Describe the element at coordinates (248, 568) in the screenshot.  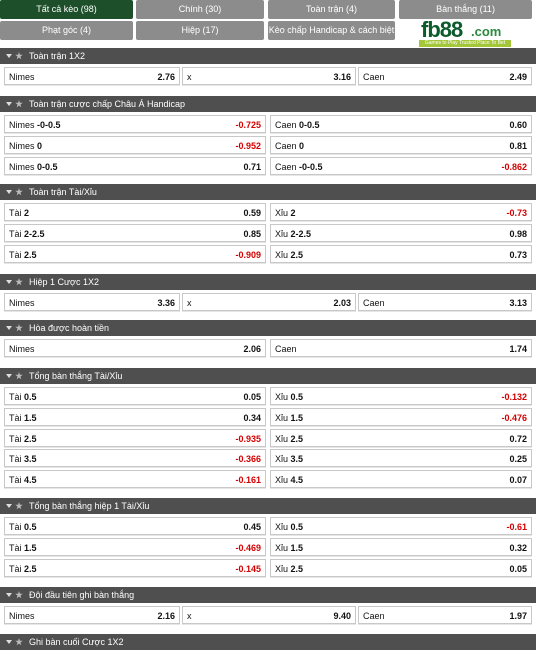
I see `odds-value: -0.145` at that location.